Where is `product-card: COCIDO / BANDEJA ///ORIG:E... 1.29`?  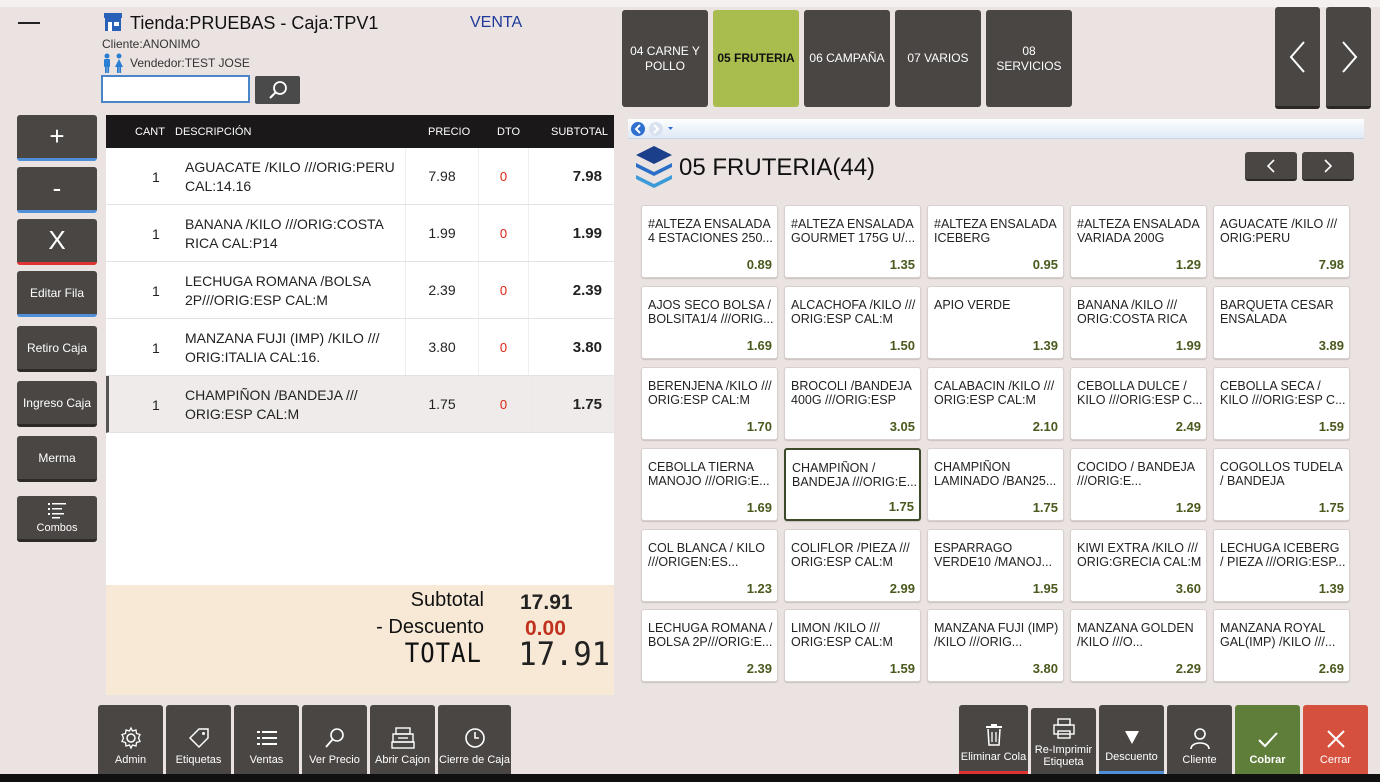
product-card: COCIDO / BANDEJA ///ORIG:E... 1.29 is located at coordinates (1138, 484).